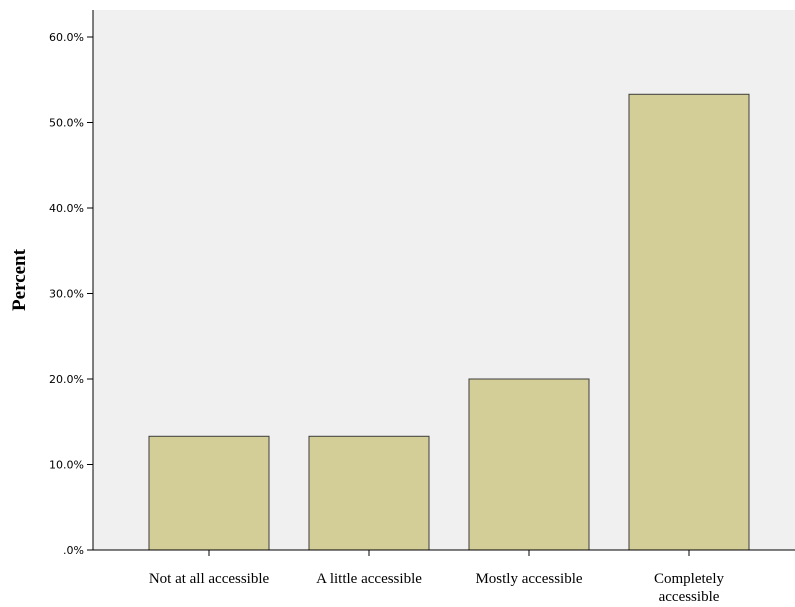 The width and height of the screenshot is (795, 607). What do you see at coordinates (66, 294) in the screenshot?
I see `y-tick-label: 30.0%` at bounding box center [66, 294].